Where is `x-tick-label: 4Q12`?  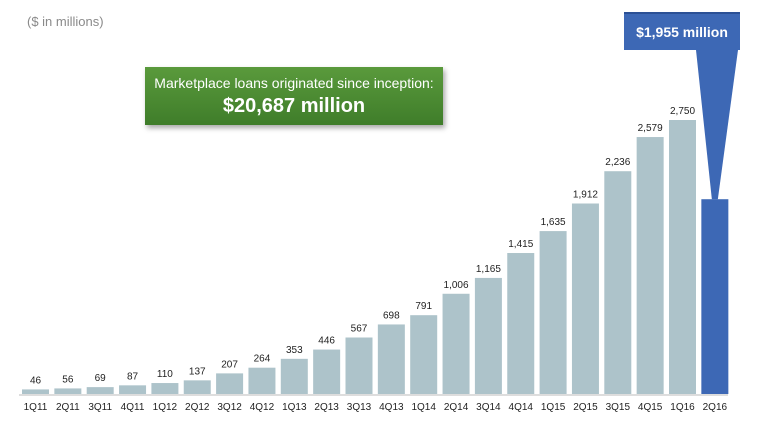
x-tick-label: 4Q12 is located at coordinates (262, 407).